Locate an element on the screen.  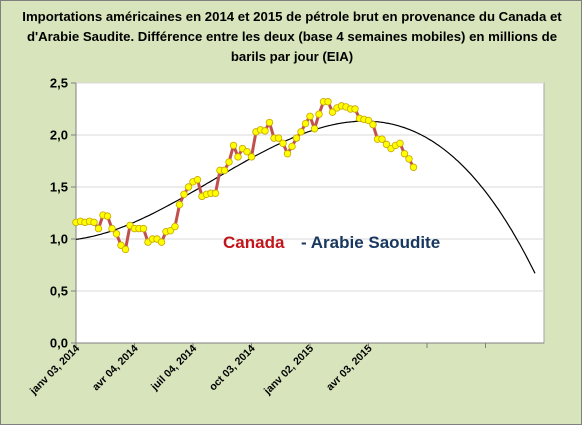
annotations: Canada - Arabie Saoudite is located at coordinates (331, 242).